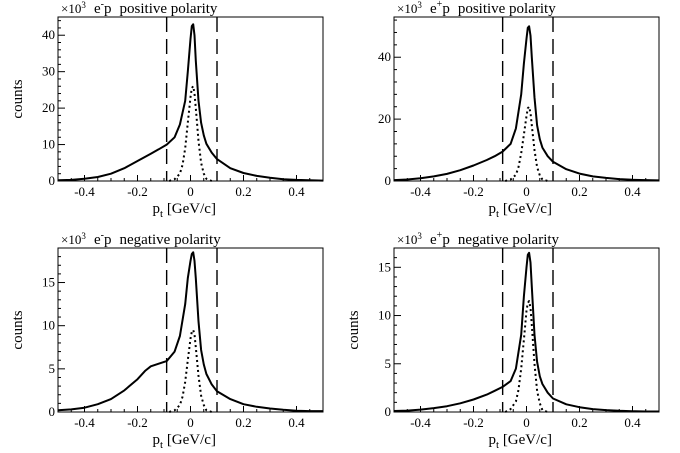  I want to click on panel-title: e-p negative polarity, so click(157, 239).